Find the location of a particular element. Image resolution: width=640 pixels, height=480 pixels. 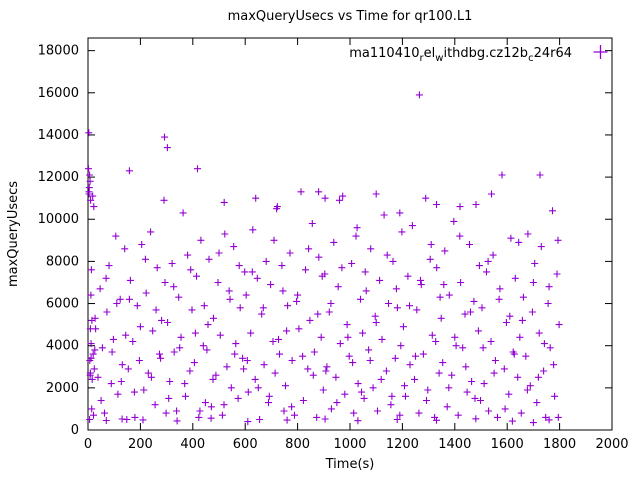

svg-text: 6000 is located at coordinates (62, 304).